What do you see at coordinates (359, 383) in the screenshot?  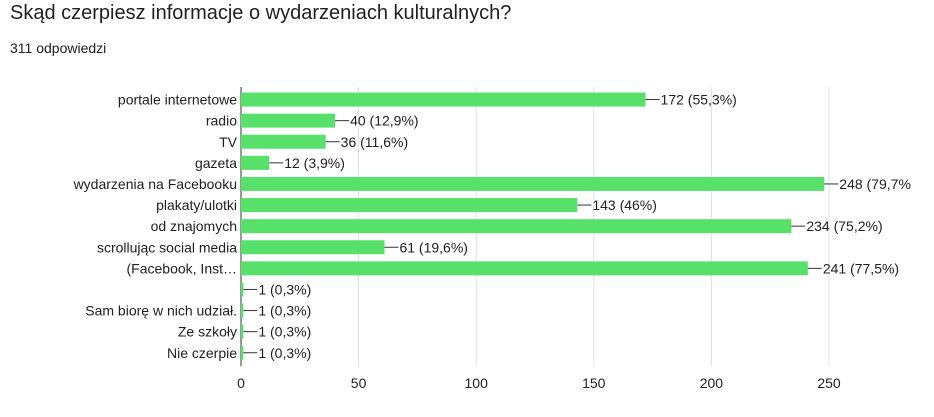 I see `x-tick-label: 50` at bounding box center [359, 383].